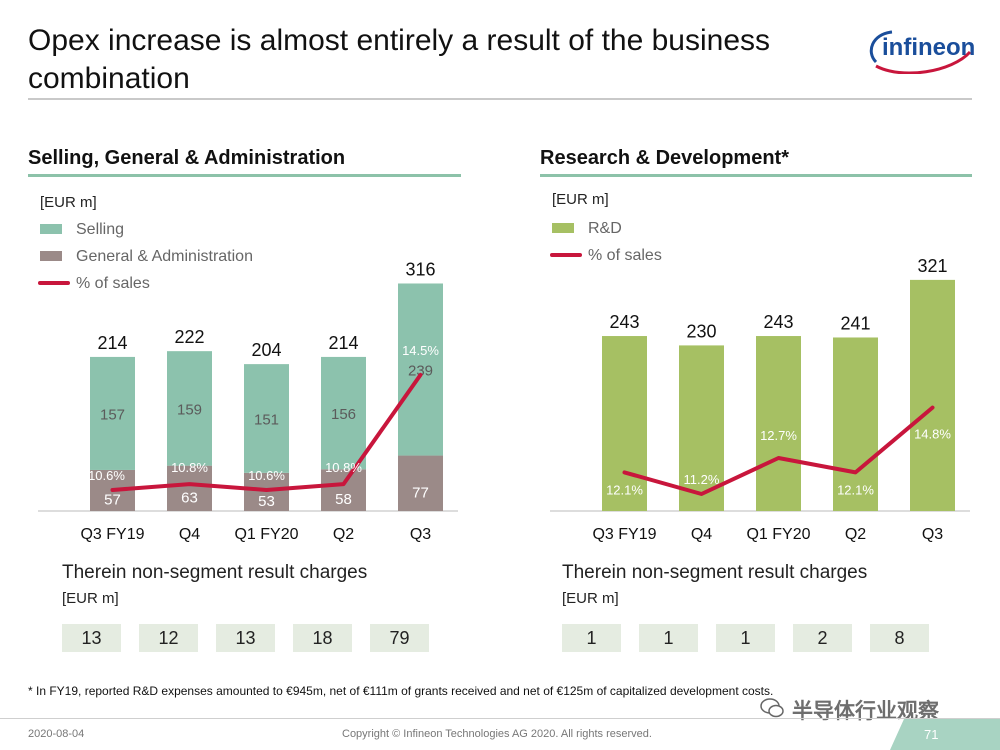  Describe the element at coordinates (625, 255) in the screenshot. I see `rnd-legend-line-label: % of sales` at that location.